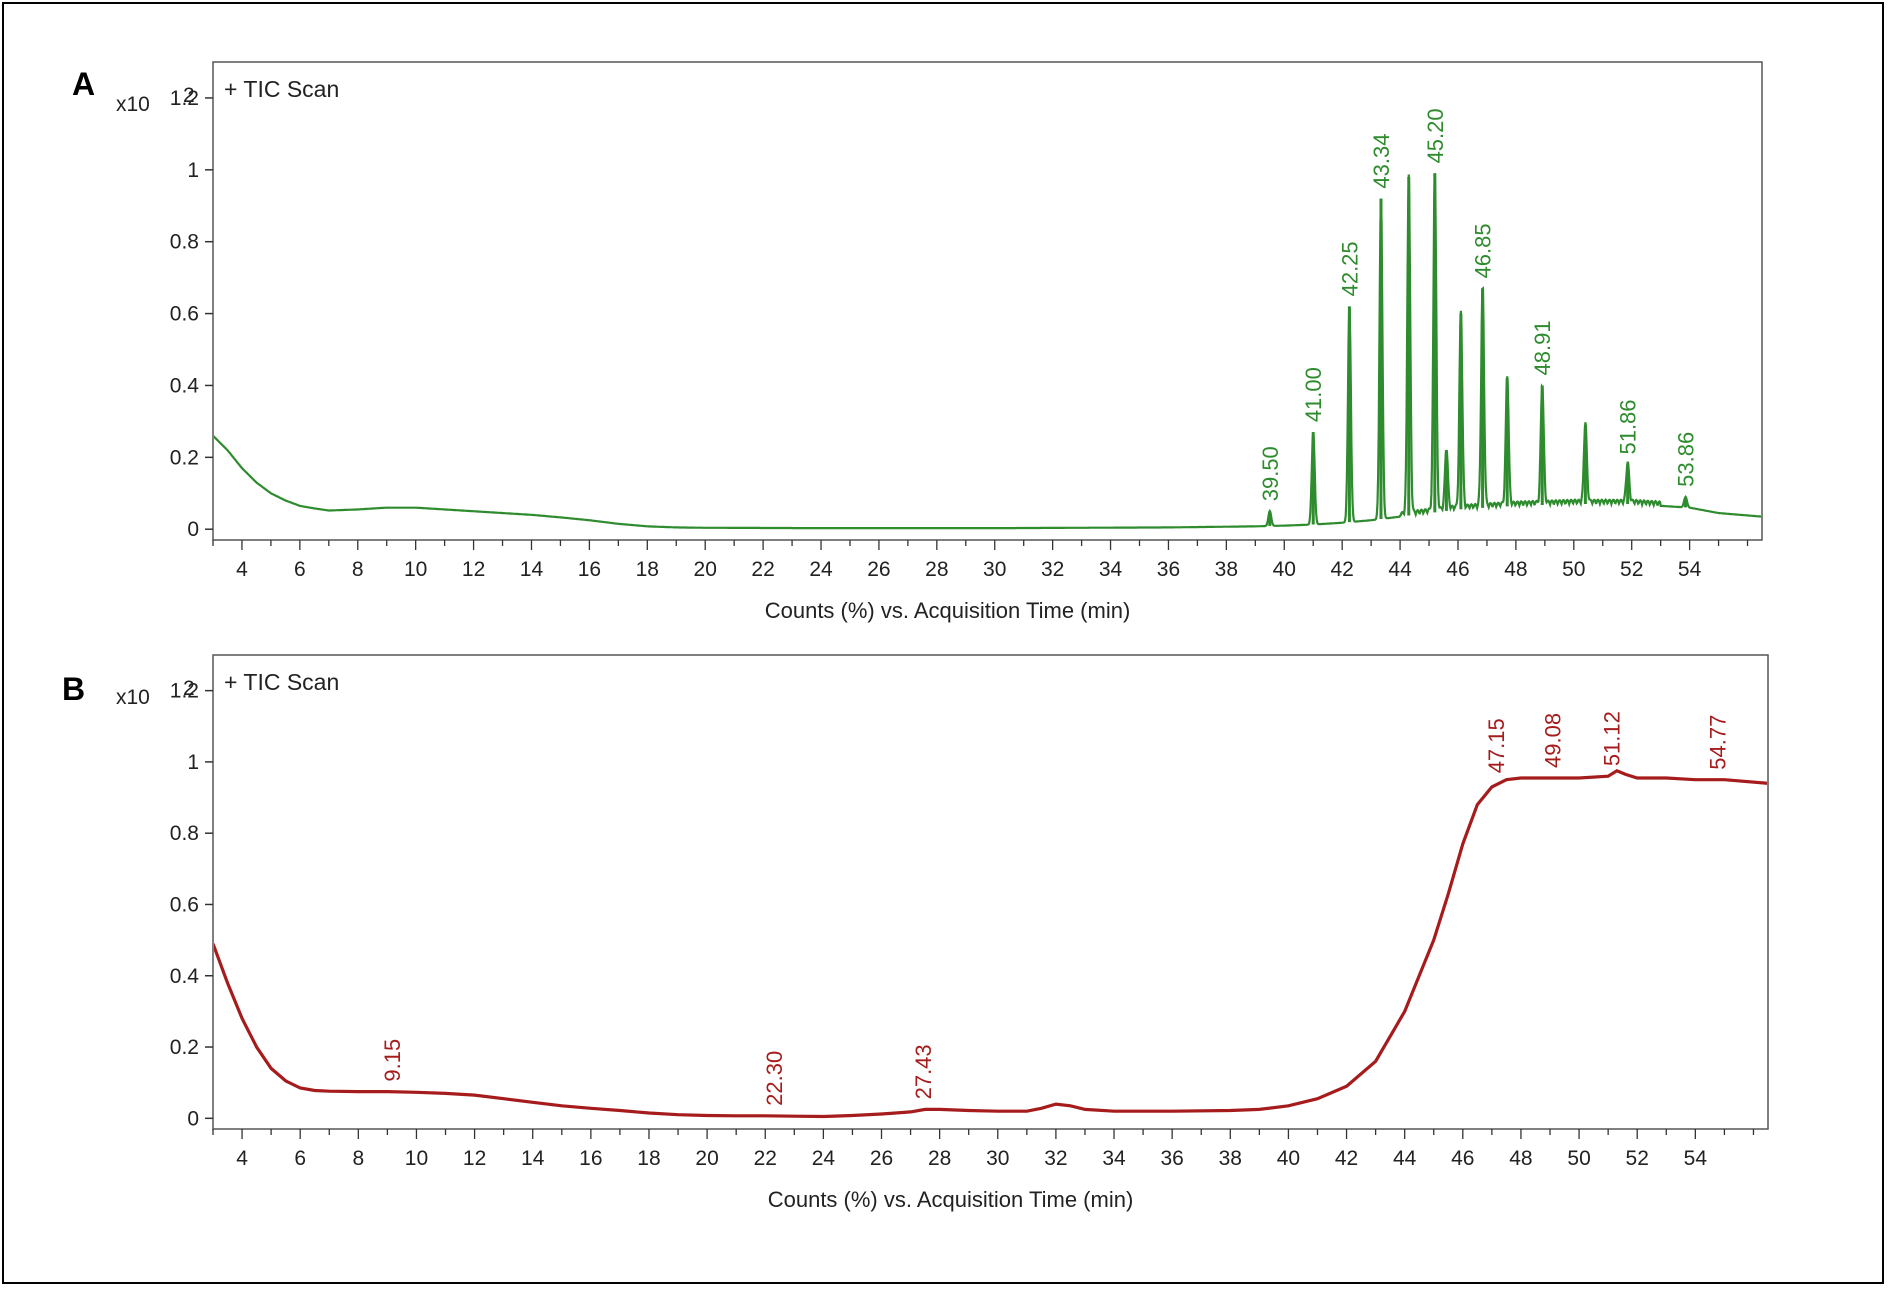 This screenshot has width=1890, height=1290. I want to click on peak-label: 9.15, so click(392, 1060).